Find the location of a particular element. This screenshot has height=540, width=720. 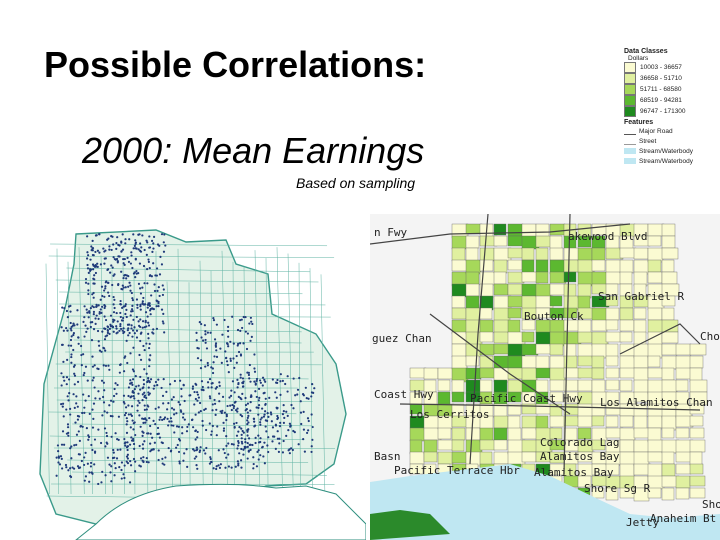

map-place-label: Jetty is located at coordinates (643, 522).